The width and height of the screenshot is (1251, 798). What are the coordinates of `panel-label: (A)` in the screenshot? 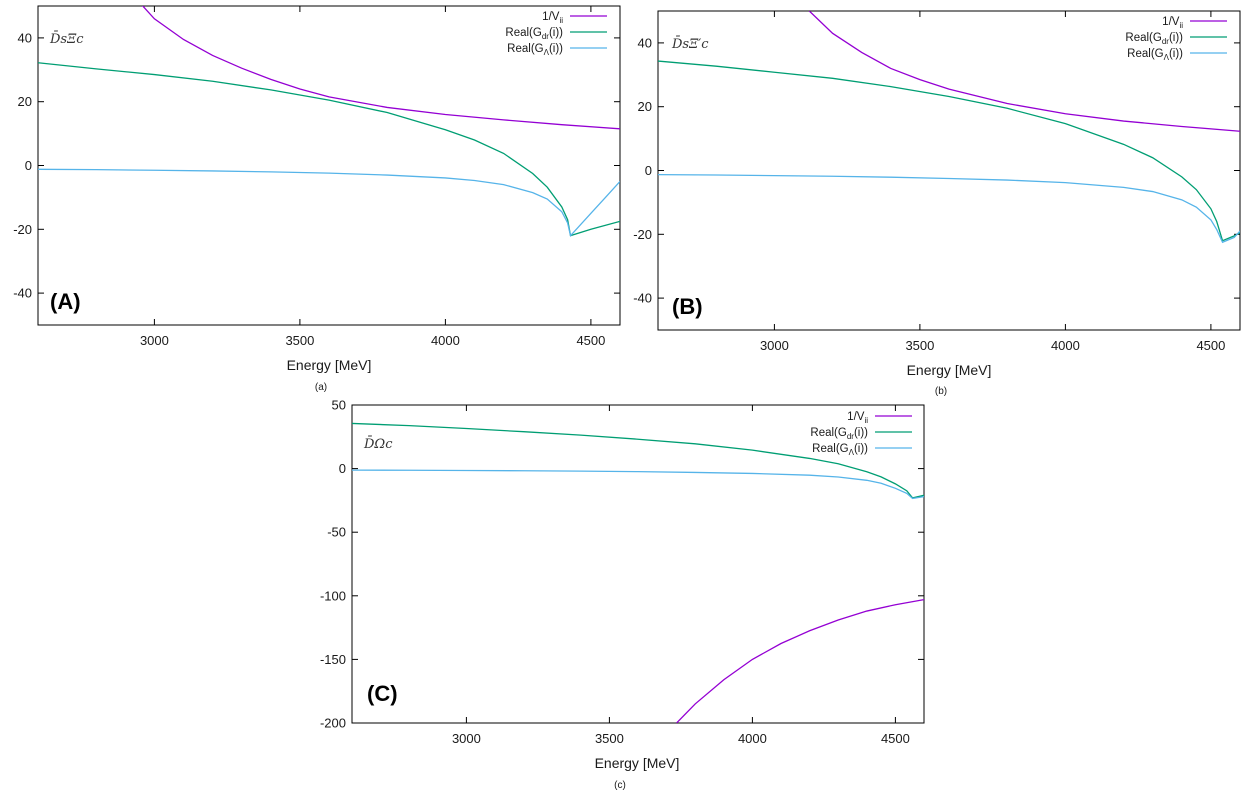 It's located at (65, 301).